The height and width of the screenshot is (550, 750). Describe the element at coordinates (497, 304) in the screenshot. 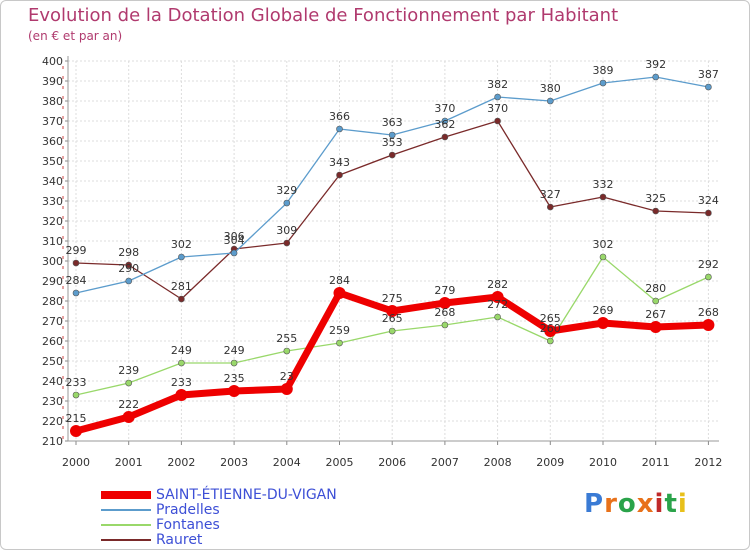

I see `data-label: 272` at that location.